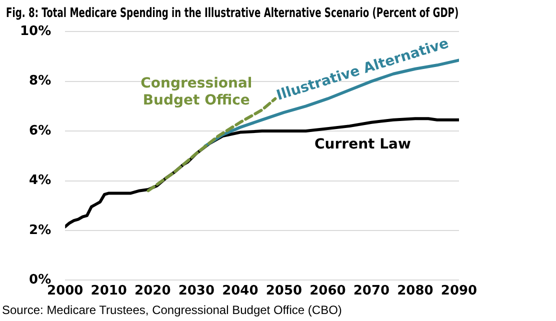 This screenshot has width=556, height=321. Describe the element at coordinates (240, 290) in the screenshot. I see `x-tick-label: 2040` at that location.